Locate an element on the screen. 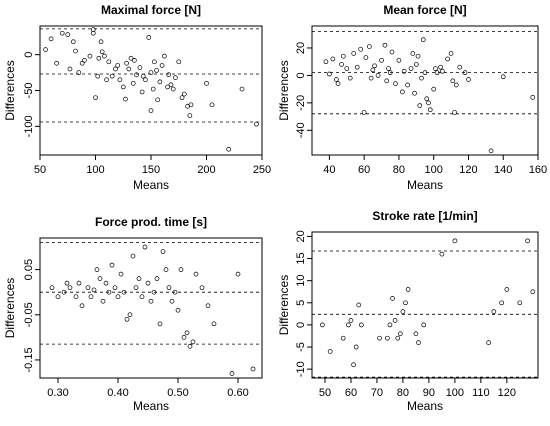 Image resolution: width=550 pixels, height=426 pixels. plot-title: Mean force [N] is located at coordinates (424, 10).